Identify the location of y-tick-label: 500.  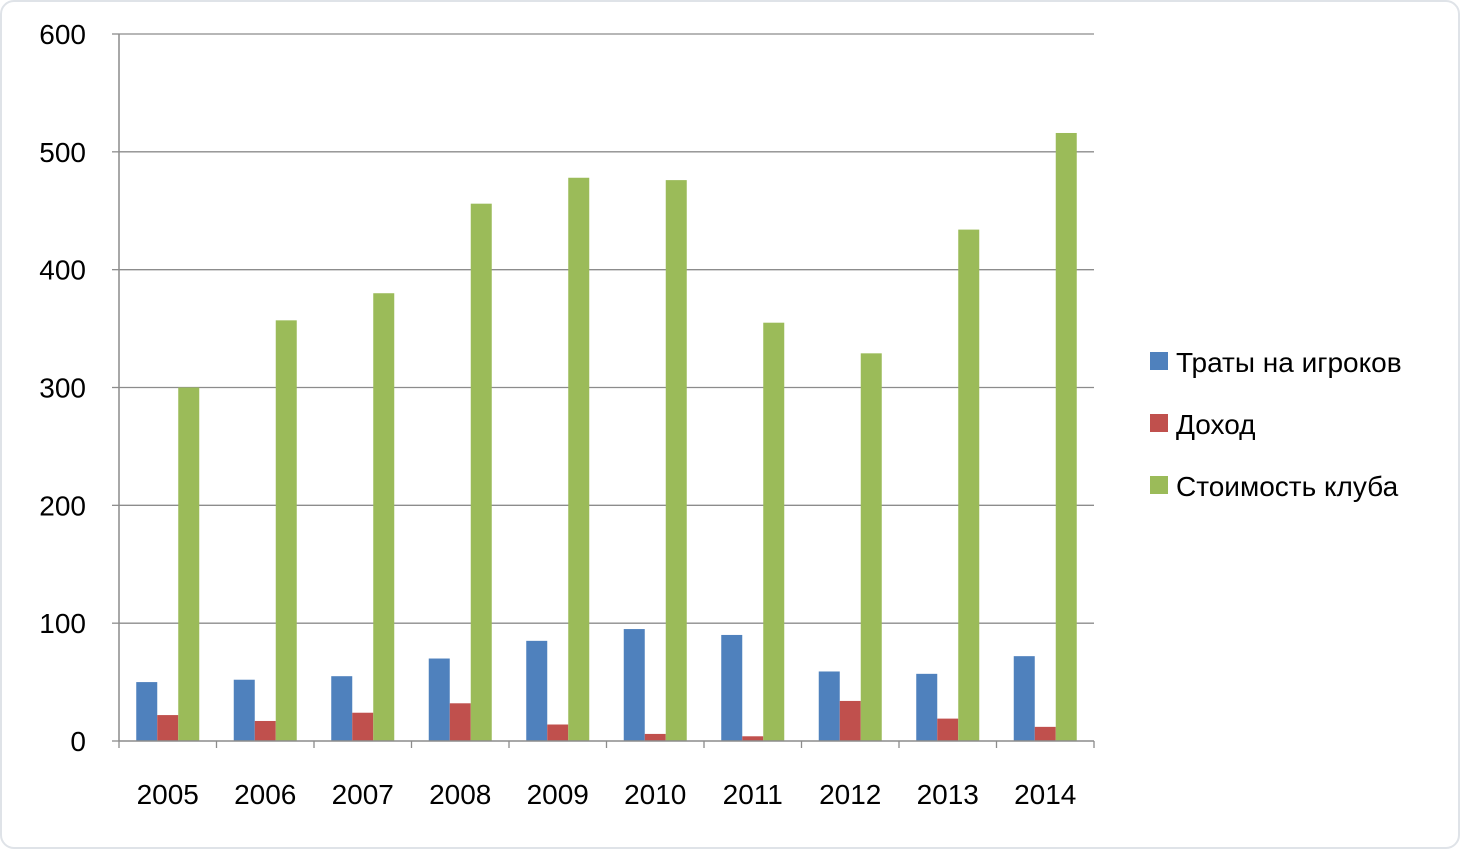
(62, 152).